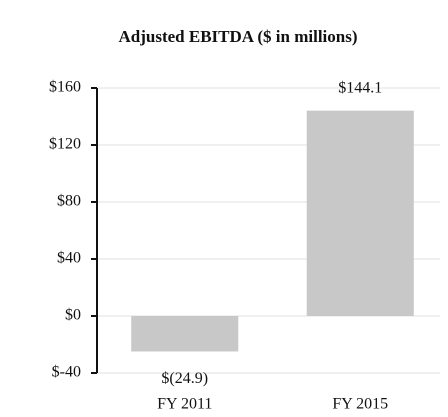  What do you see at coordinates (73, 315) in the screenshot?
I see `y-tick-label: $0` at bounding box center [73, 315].